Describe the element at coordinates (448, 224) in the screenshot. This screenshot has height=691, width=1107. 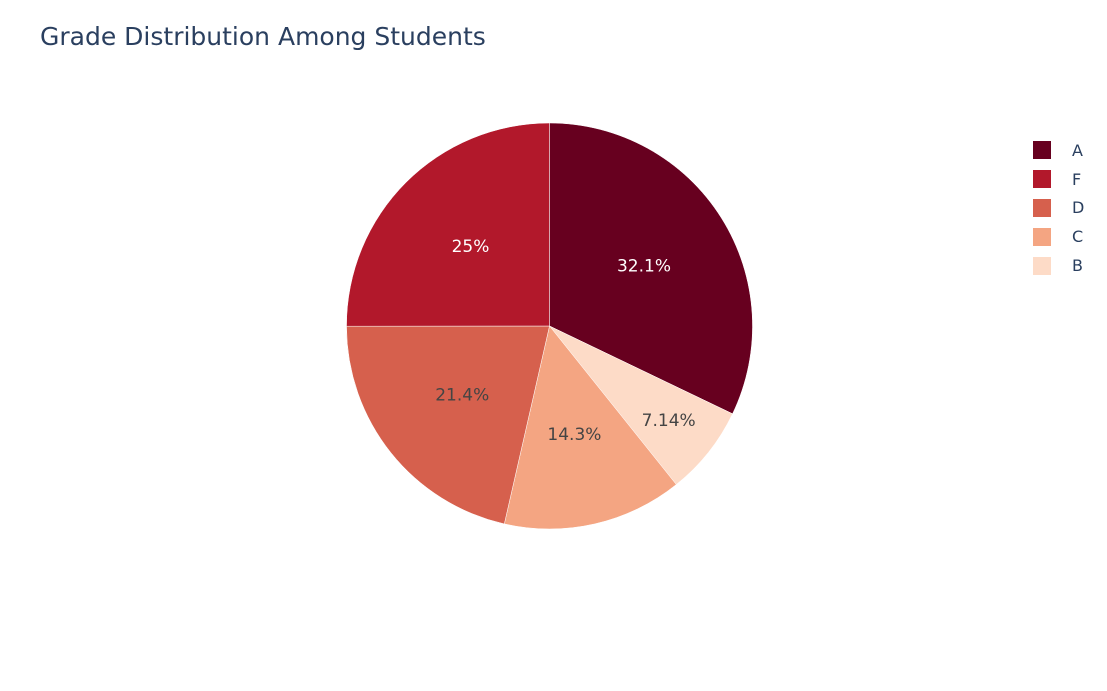
I see `pie-slice-f` at that location.